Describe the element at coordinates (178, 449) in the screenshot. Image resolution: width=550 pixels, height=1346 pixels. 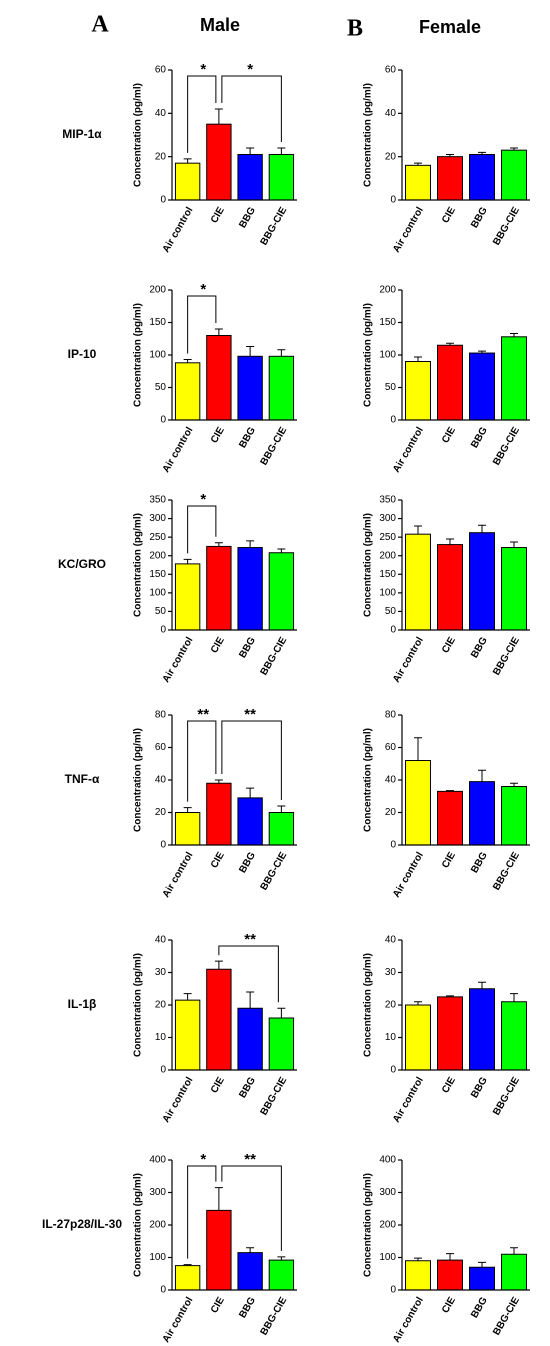
I see `x-tick-label: Air control` at that location.